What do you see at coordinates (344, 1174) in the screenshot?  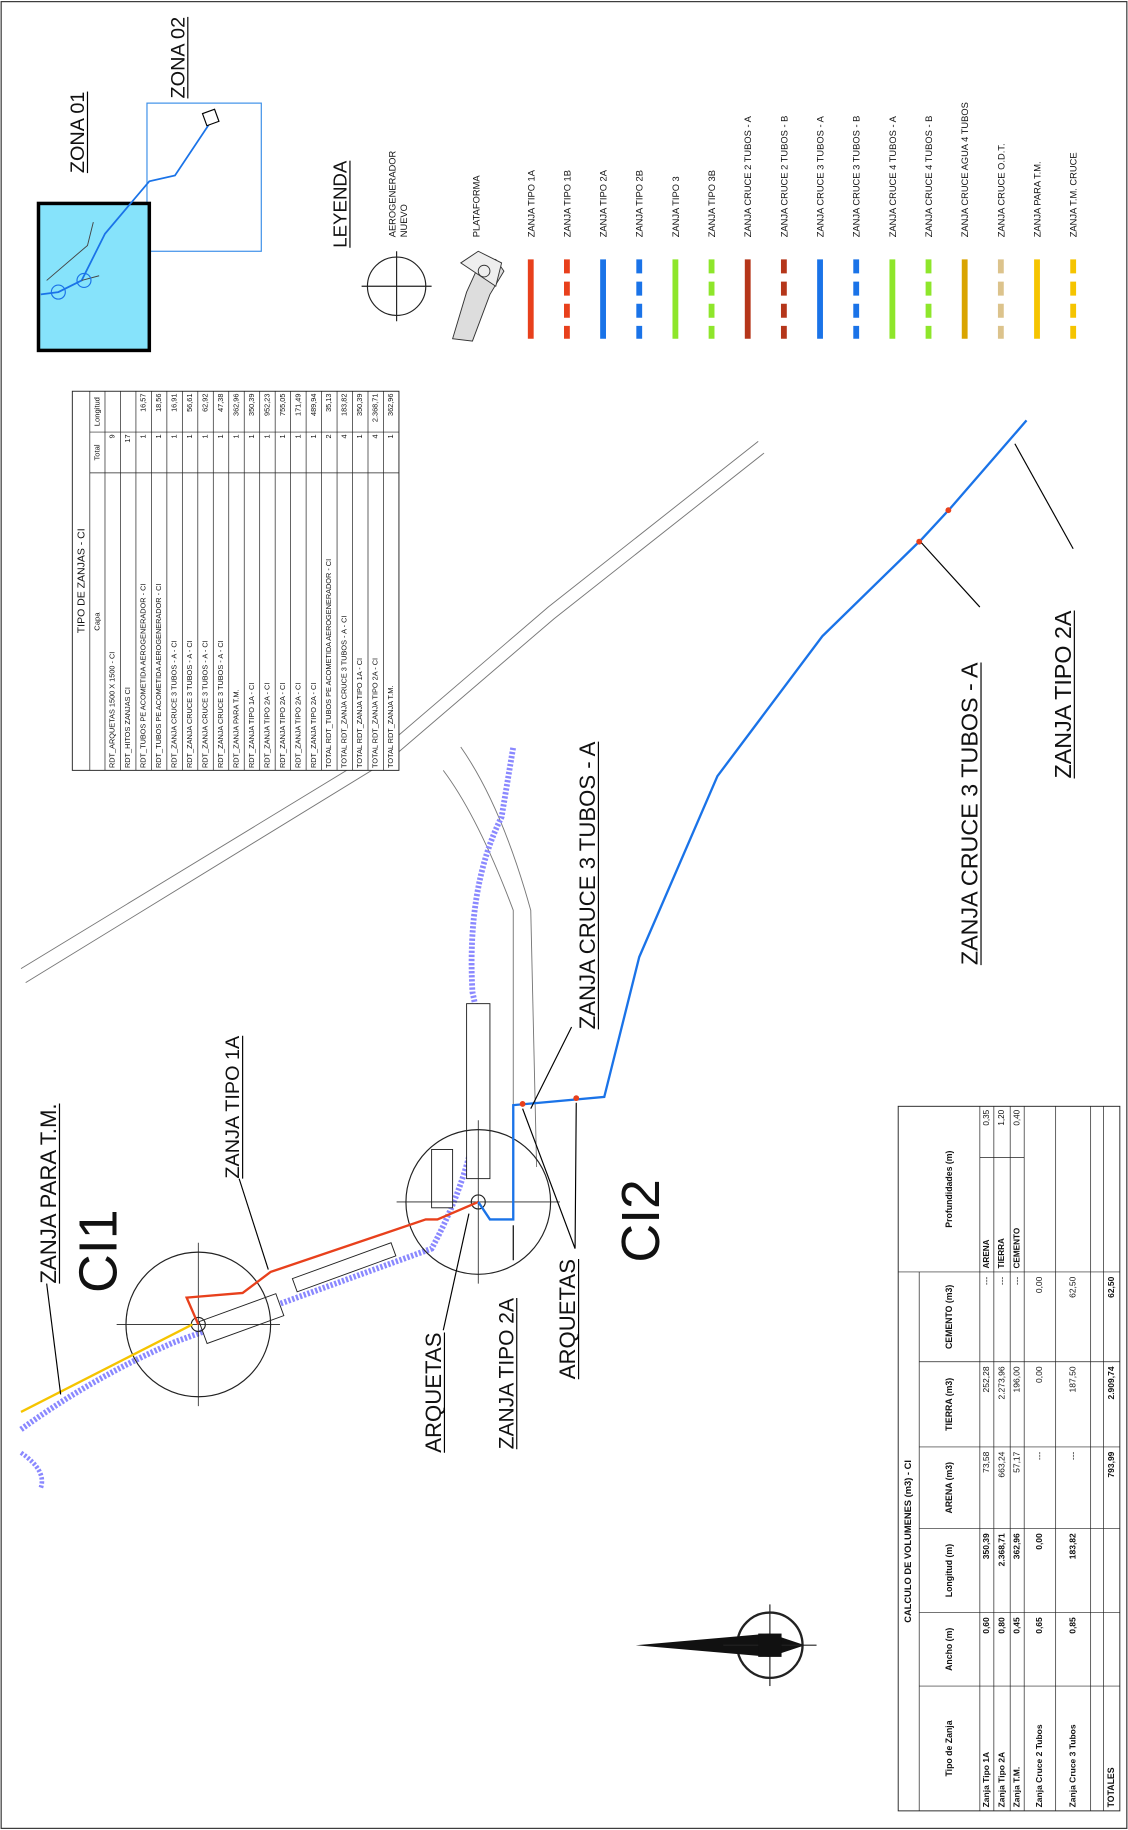 I see `platform` at bounding box center [344, 1174].